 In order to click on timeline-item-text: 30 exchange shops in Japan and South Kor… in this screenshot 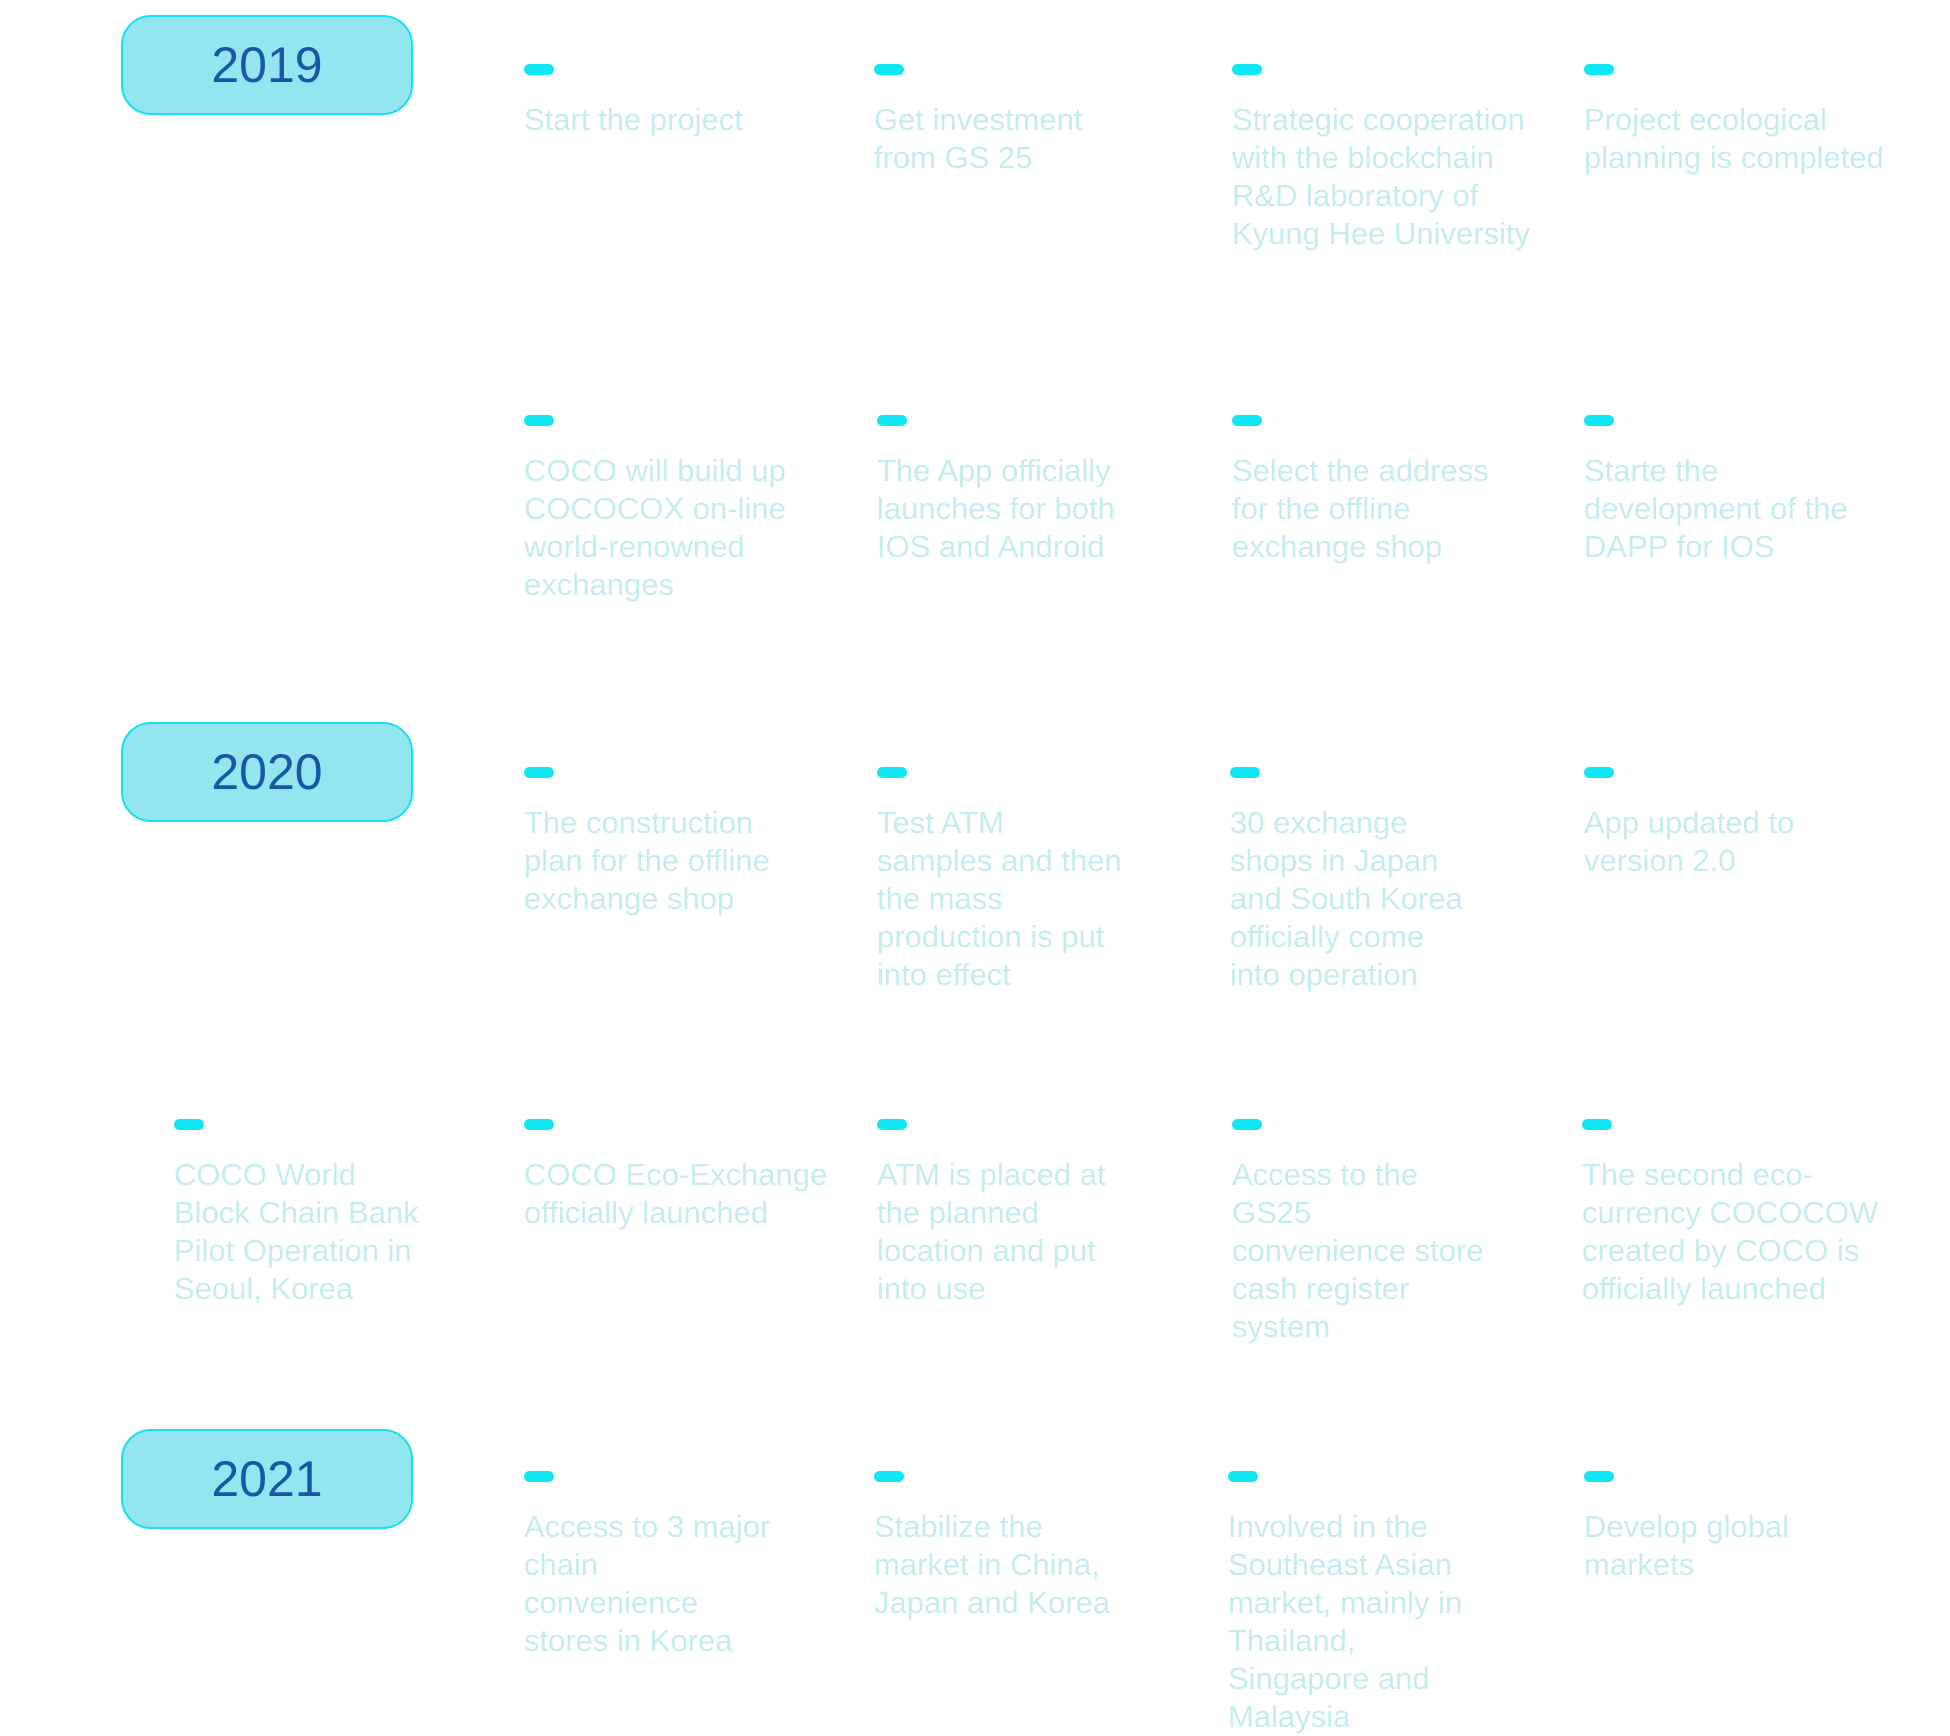, I will do `click(1346, 898)`.